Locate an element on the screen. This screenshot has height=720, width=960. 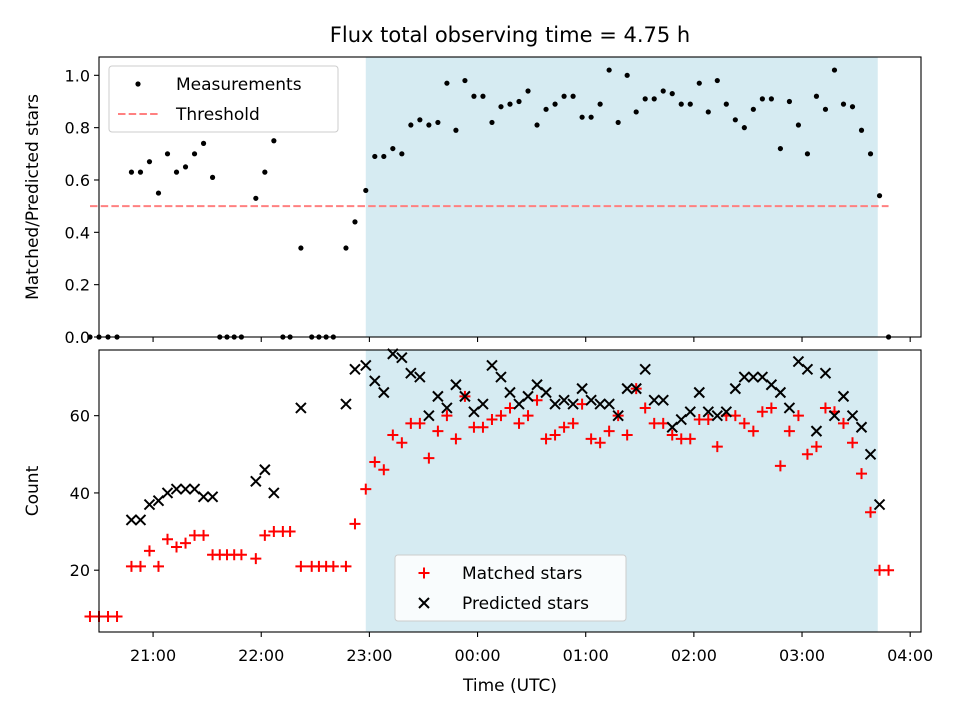
x-tick-label: 03:00 is located at coordinates (802, 655).